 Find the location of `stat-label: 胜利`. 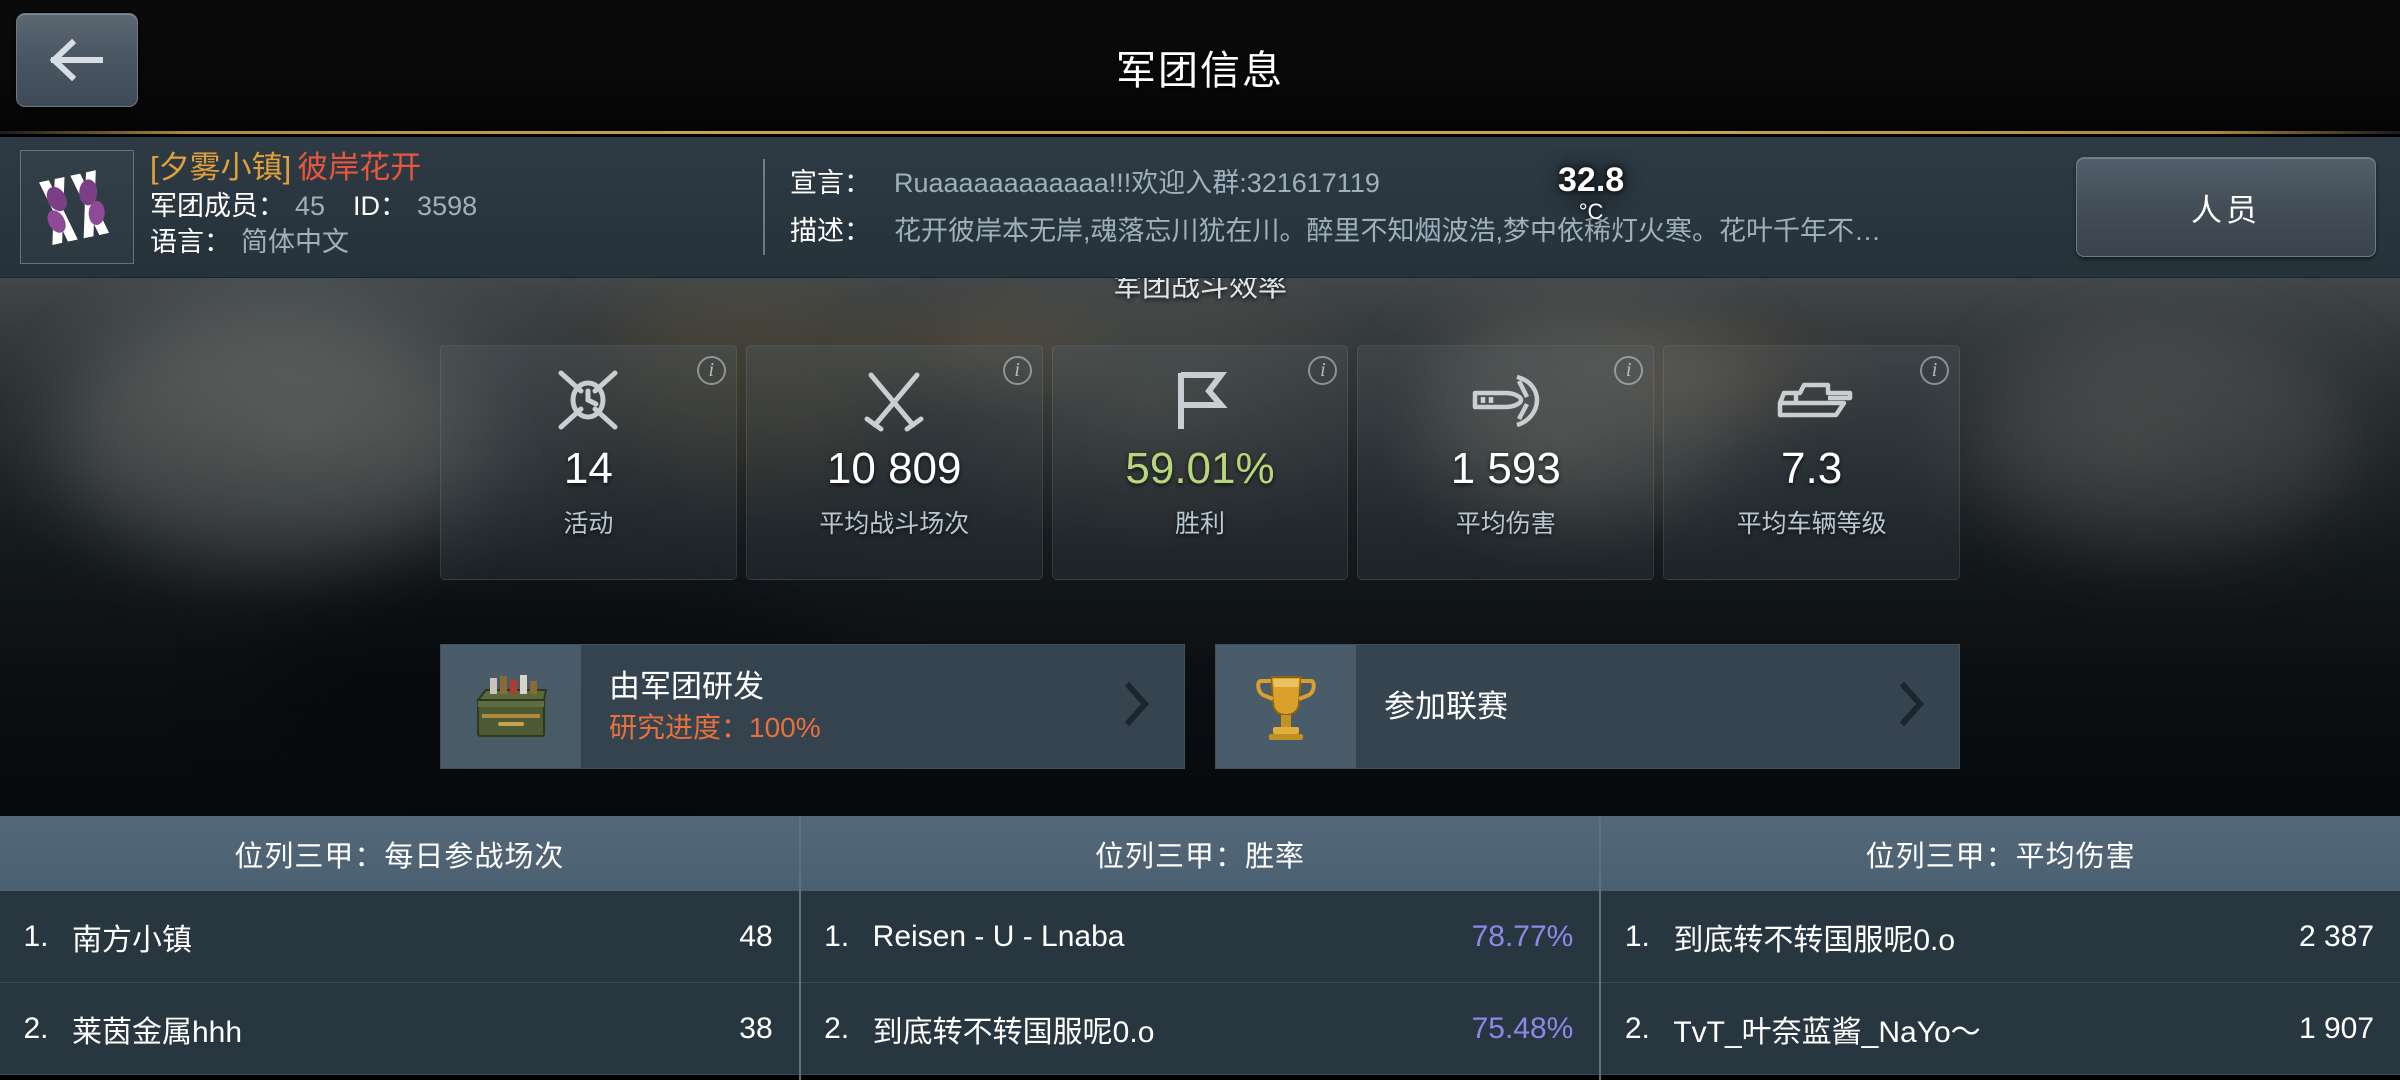

stat-label: 胜利 is located at coordinates (1199, 524).